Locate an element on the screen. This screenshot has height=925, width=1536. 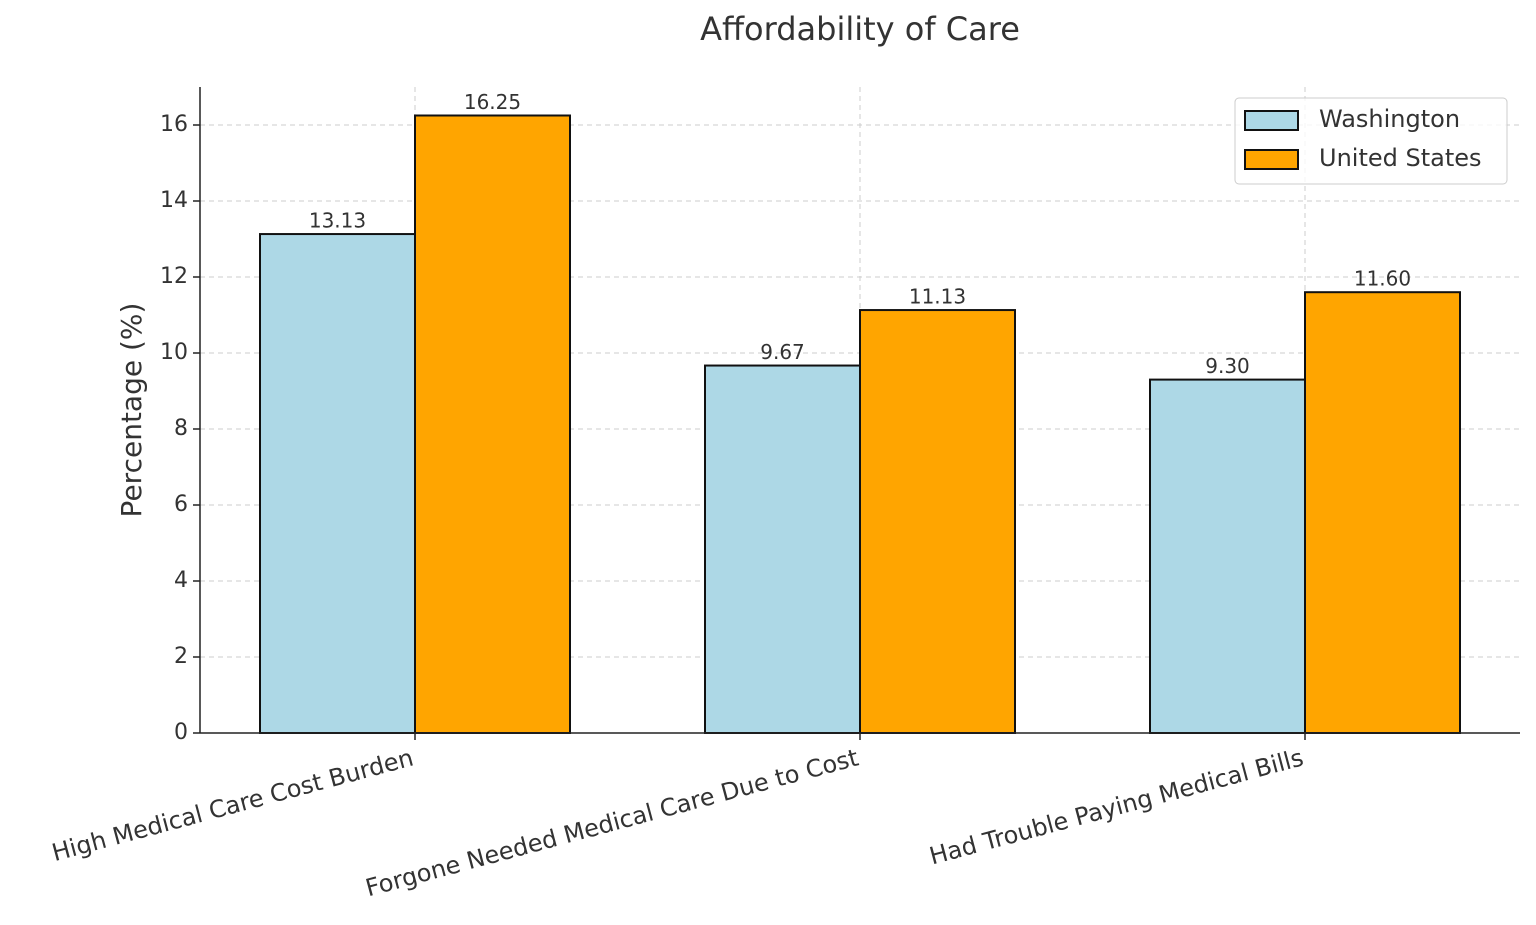
legend-box is located at coordinates (1371, 141).